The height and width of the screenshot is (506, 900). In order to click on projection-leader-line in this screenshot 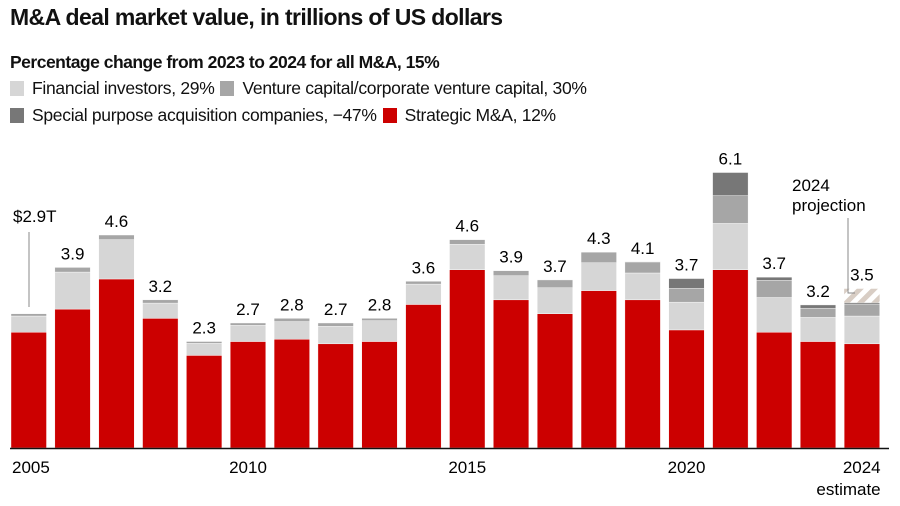, I will do `click(851, 256)`.